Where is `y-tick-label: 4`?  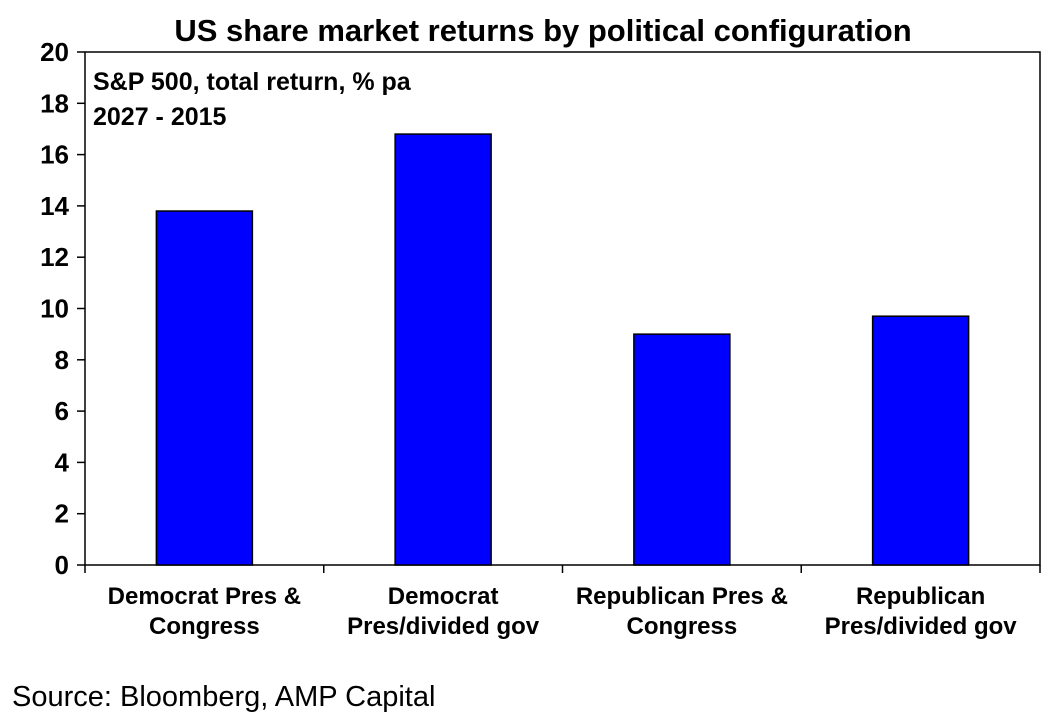
y-tick-label: 4 is located at coordinates (62, 462).